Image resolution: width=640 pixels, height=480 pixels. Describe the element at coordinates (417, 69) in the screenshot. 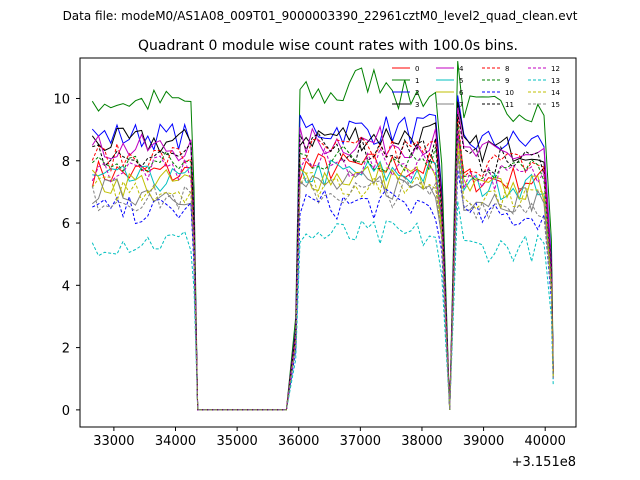

I see `legend-label-0: 0` at that location.